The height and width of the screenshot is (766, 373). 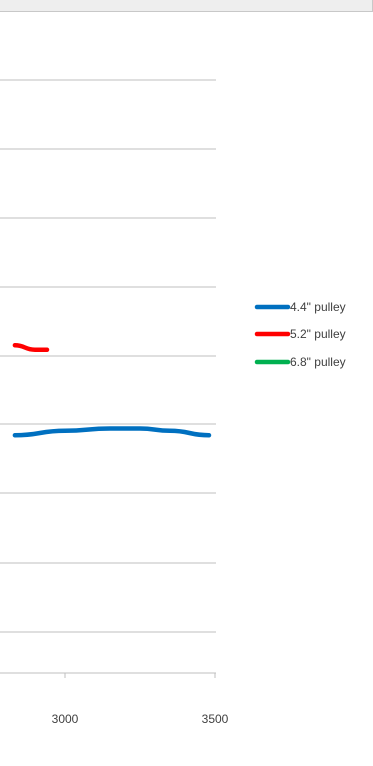 I want to click on legend-label: 4.4" pulley, so click(x=318, y=307).